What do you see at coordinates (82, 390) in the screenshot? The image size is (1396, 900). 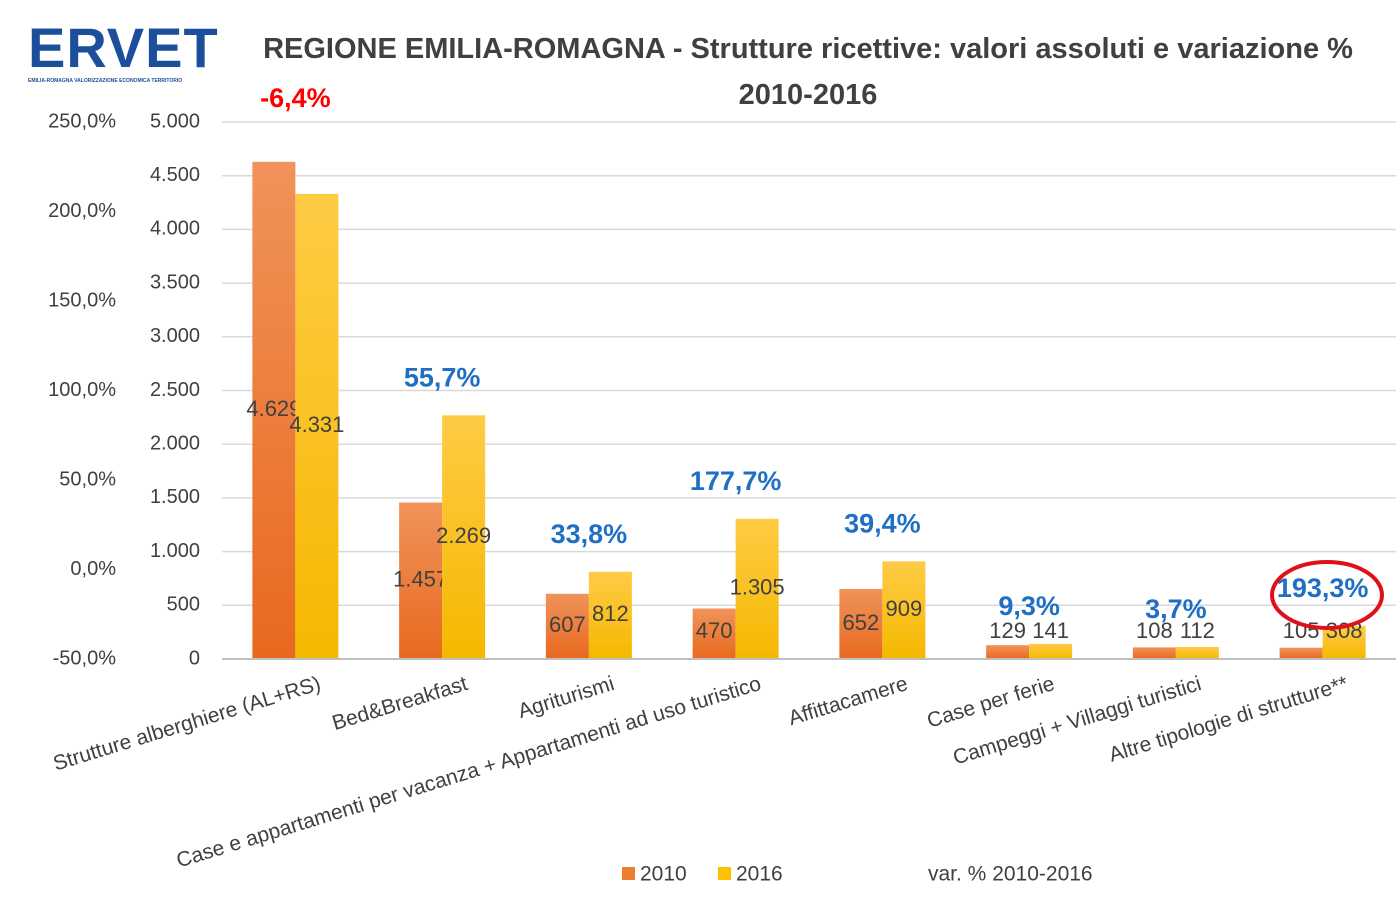 I see `y2-tick-label: 100,0%` at bounding box center [82, 390].